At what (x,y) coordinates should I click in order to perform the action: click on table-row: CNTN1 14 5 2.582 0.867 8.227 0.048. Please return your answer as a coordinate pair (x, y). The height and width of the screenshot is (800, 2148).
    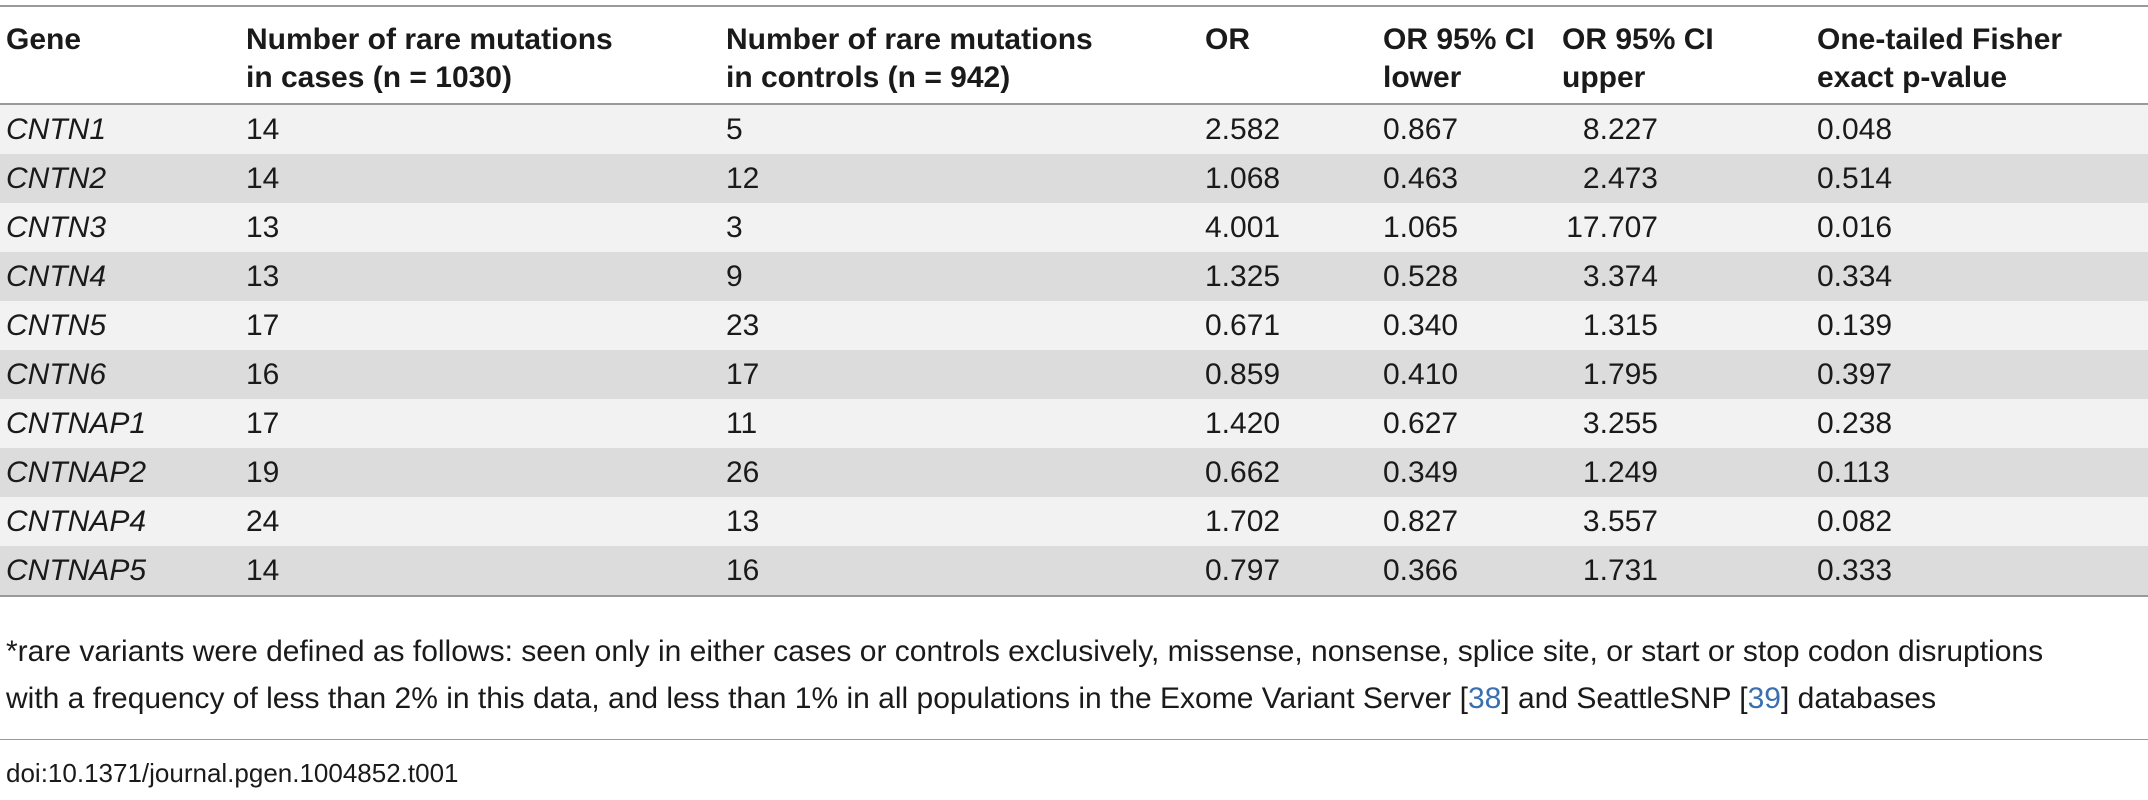
    Looking at the image, I should click on (1074, 129).